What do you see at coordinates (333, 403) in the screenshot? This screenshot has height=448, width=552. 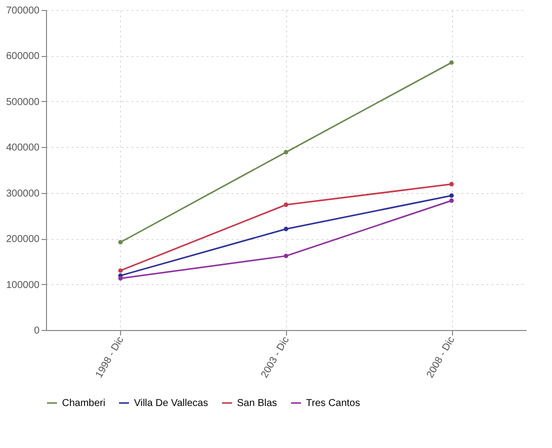 I see `legend-label: Tres Cantos` at bounding box center [333, 403].